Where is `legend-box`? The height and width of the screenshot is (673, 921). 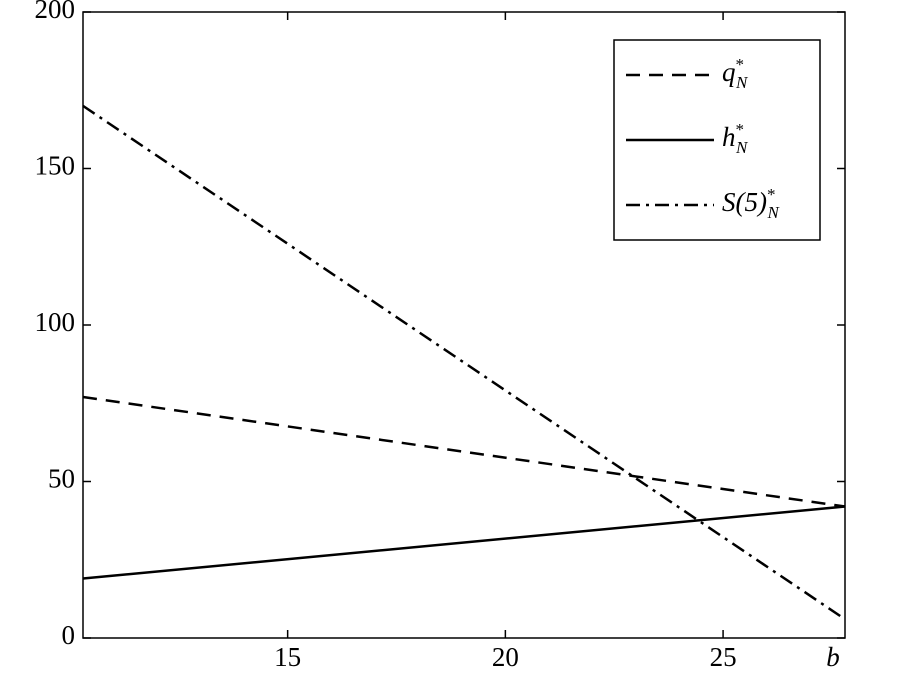
legend-box is located at coordinates (717, 140).